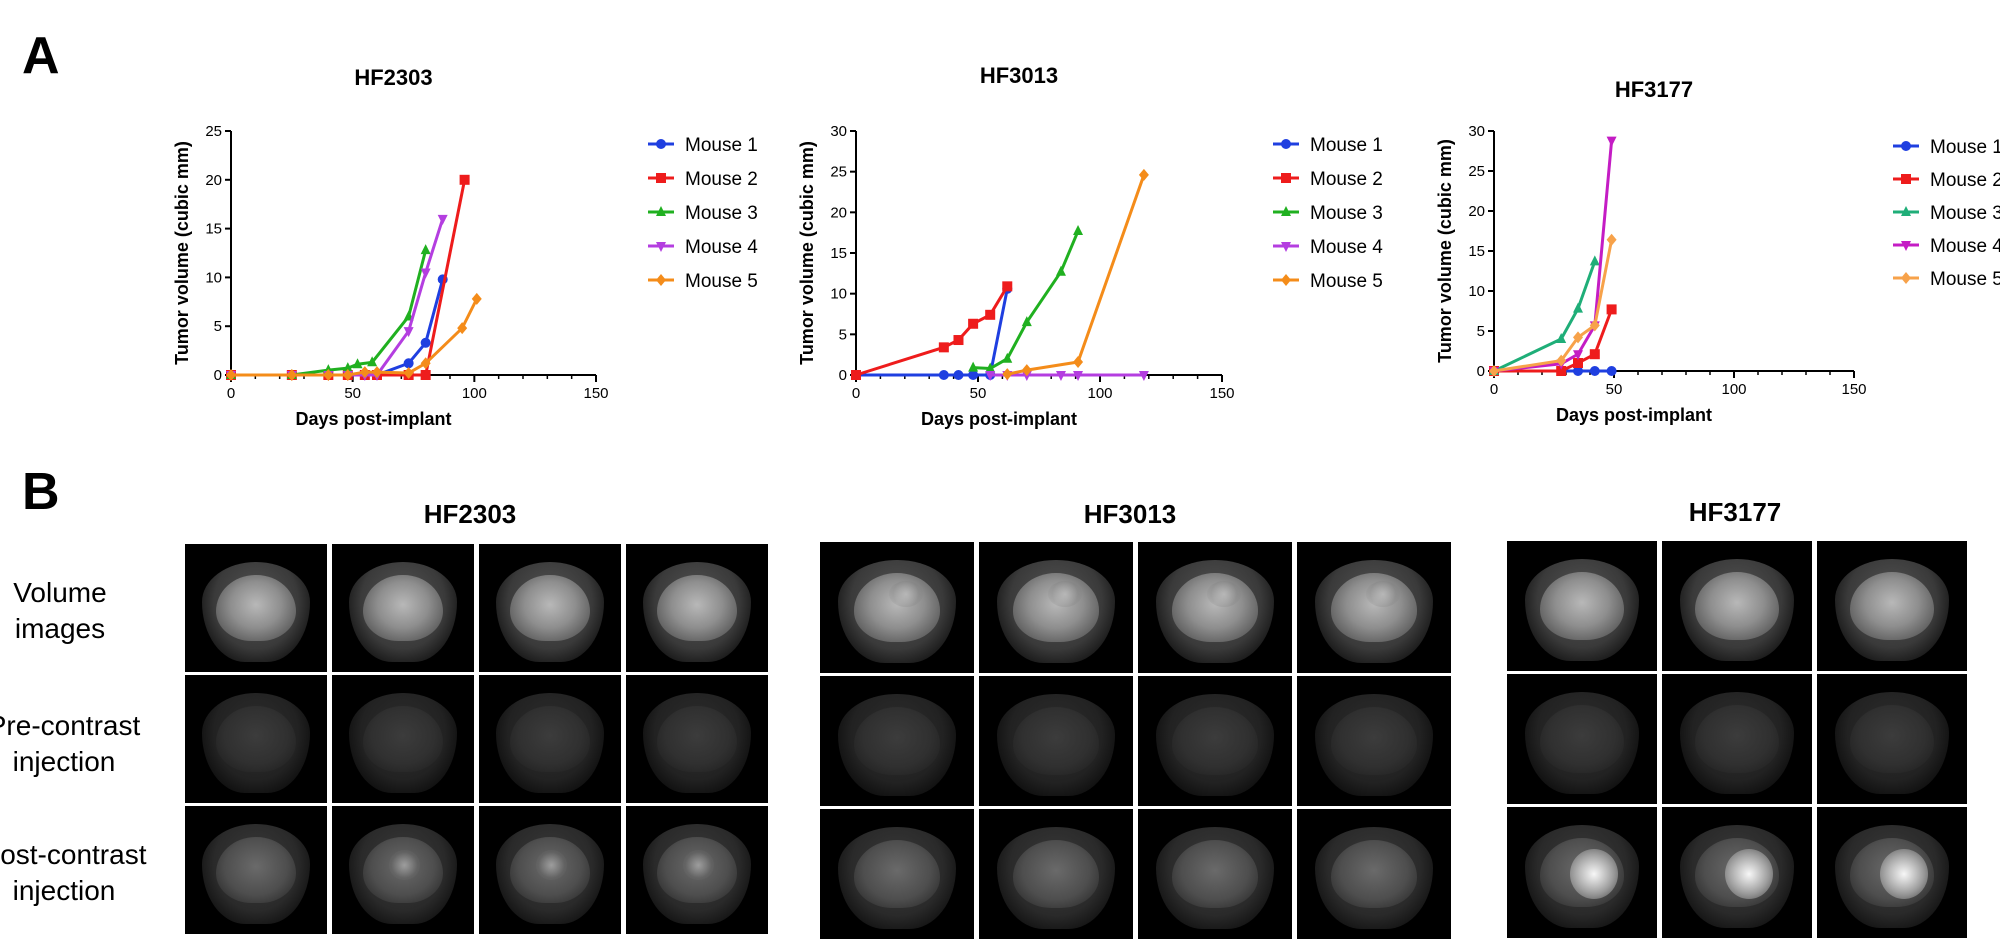 The image size is (2000, 941). What do you see at coordinates (1476, 131) in the screenshot?
I see `y-tick-label: 30` at bounding box center [1476, 131].